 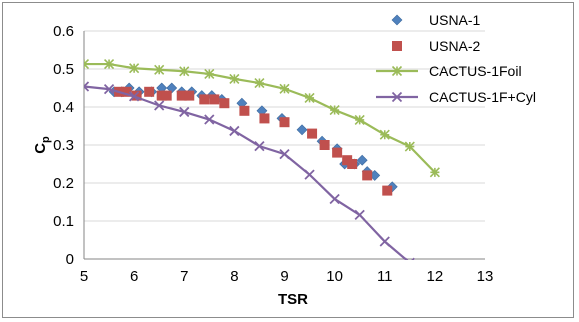 I want to click on y-tick-label: 0.2, so click(x=63, y=183).